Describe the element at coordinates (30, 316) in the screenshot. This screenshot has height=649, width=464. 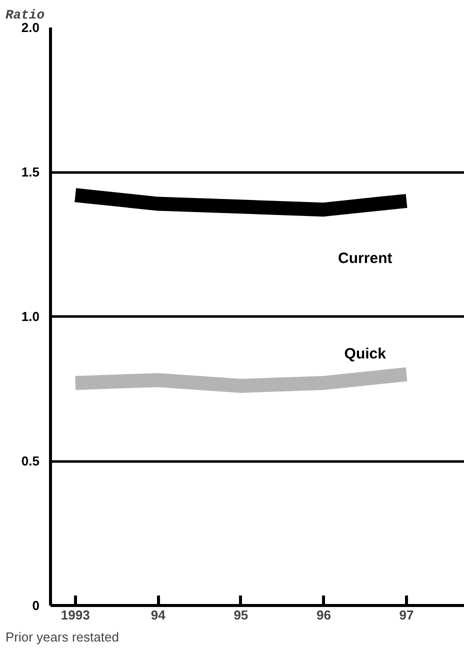
I see `y-tick-label: 1.0` at that location.